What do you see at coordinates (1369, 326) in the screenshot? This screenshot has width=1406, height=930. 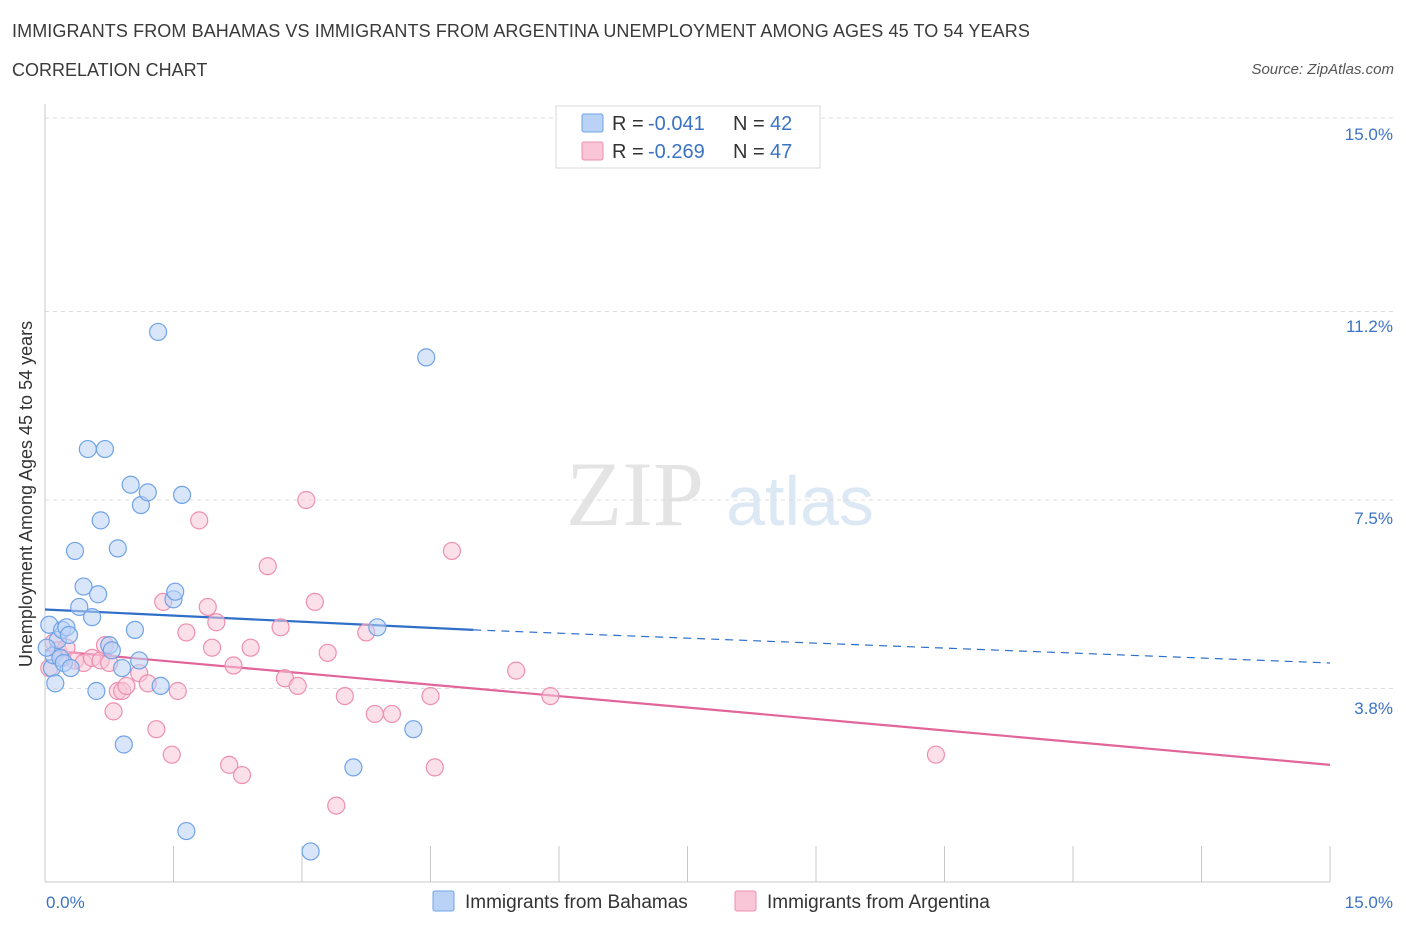 I see `y-tick-label-11-2: 11.2%` at bounding box center [1369, 326].